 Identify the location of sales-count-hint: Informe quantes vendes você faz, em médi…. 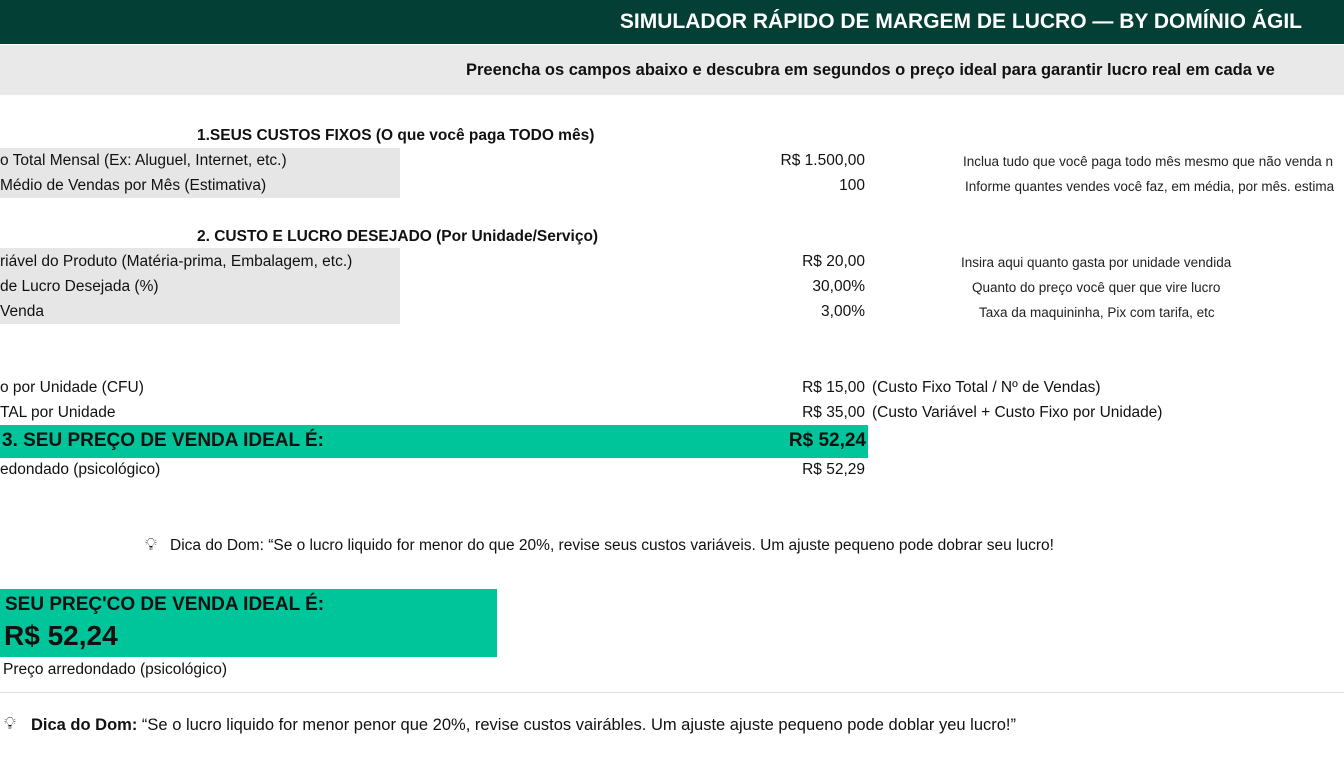
(1150, 186).